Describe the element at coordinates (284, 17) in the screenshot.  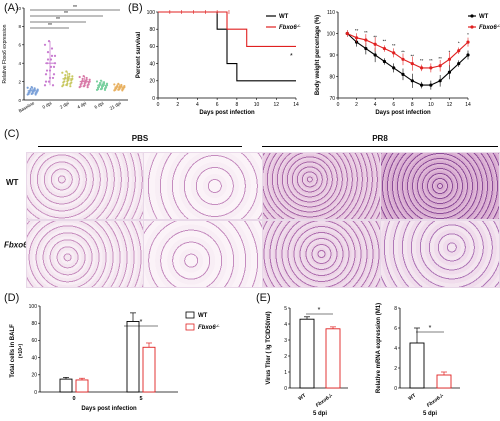
I see `legend-b1-wt: WT` at that location.